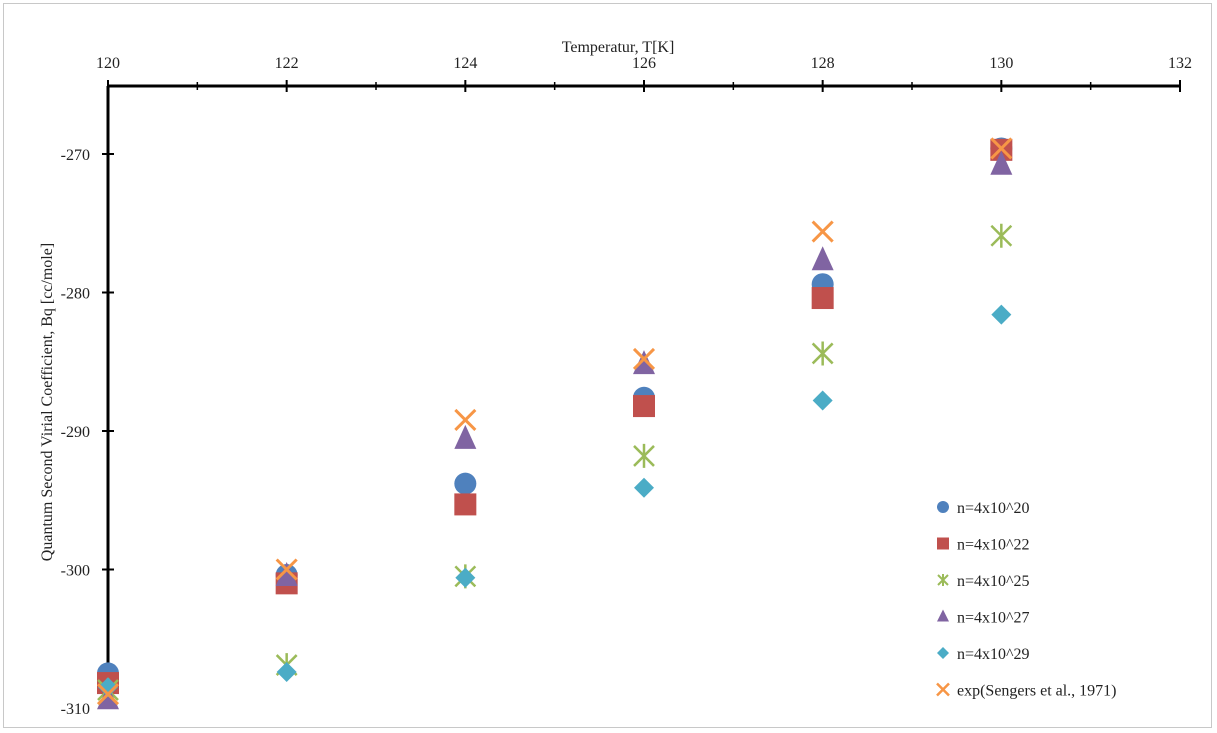 The width and height of the screenshot is (1217, 733). What do you see at coordinates (75, 432) in the screenshot?
I see `y-tick-label: -290` at bounding box center [75, 432].